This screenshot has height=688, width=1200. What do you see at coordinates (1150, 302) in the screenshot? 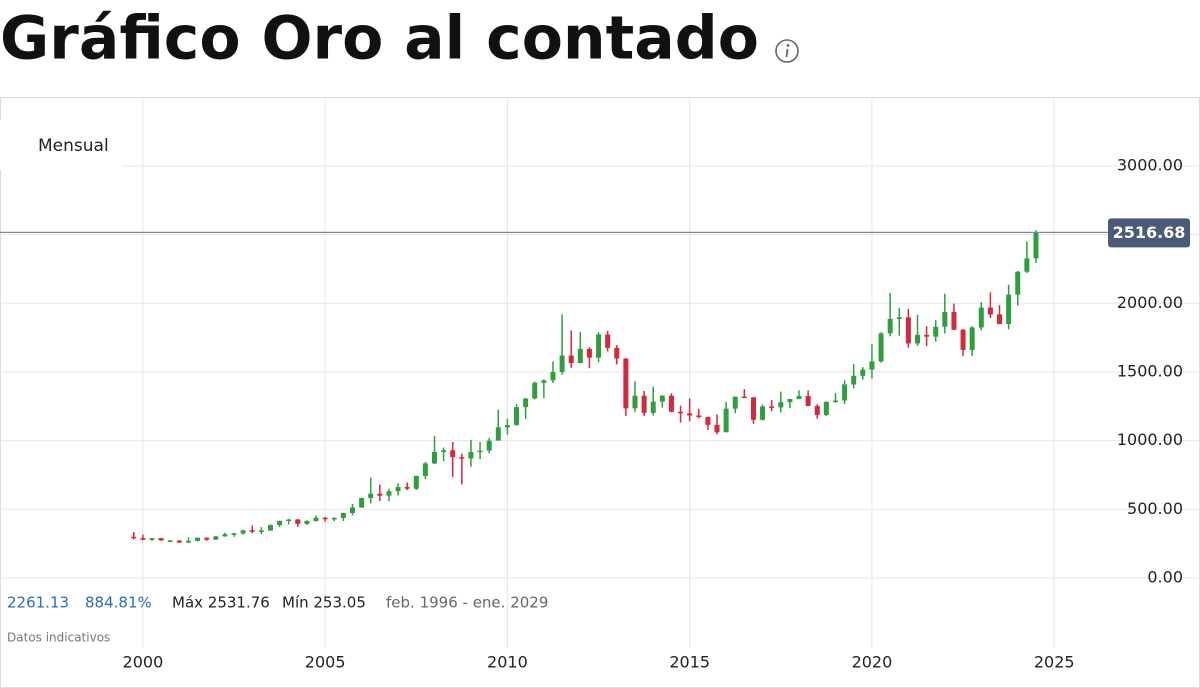
I see `y-tick-label: 2000.00` at bounding box center [1150, 302].